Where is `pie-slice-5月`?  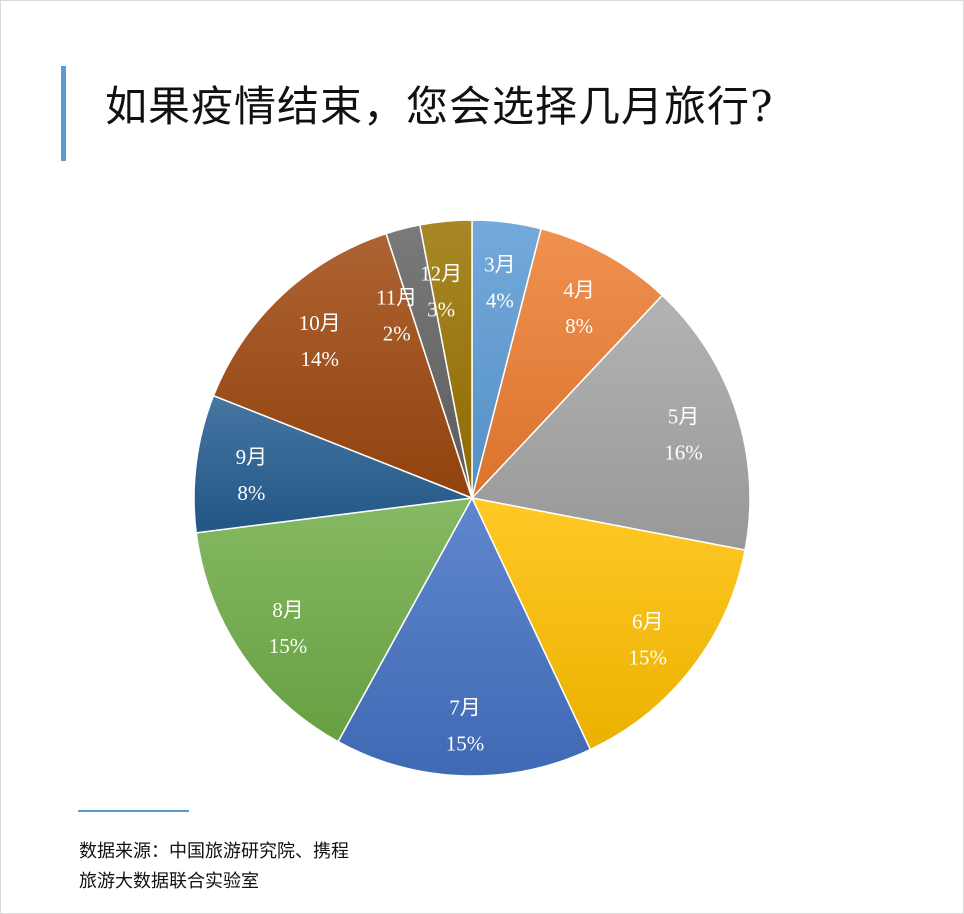 pie-slice-5月 is located at coordinates (610, 422).